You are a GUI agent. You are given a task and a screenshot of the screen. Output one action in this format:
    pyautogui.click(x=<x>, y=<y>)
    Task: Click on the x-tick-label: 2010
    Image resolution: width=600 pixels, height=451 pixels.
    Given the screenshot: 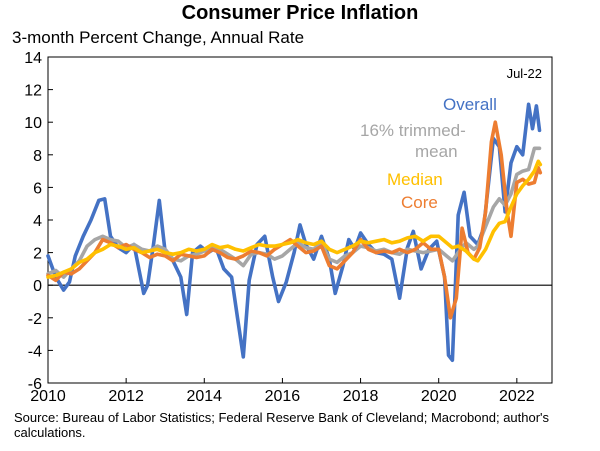 What is the action you would take?
    pyautogui.click(x=48, y=396)
    